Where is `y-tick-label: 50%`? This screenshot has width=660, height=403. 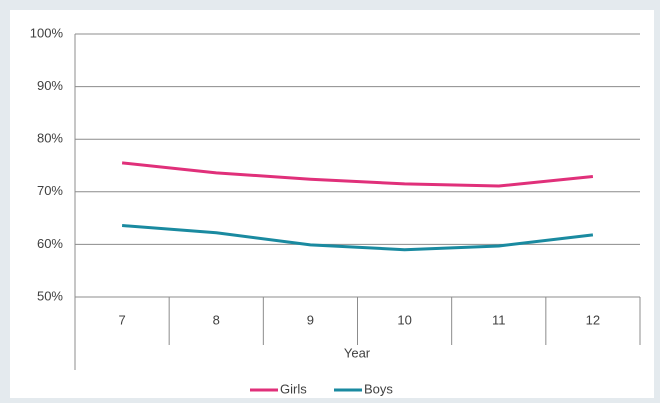 y-tick-label: 50% is located at coordinates (50, 295).